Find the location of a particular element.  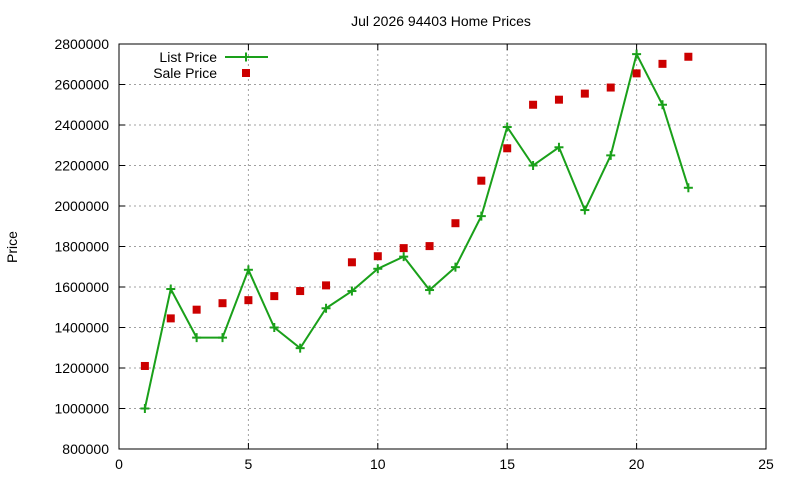

chart-title: Jul 2026 94403 Home Prices is located at coordinates (441, 21).